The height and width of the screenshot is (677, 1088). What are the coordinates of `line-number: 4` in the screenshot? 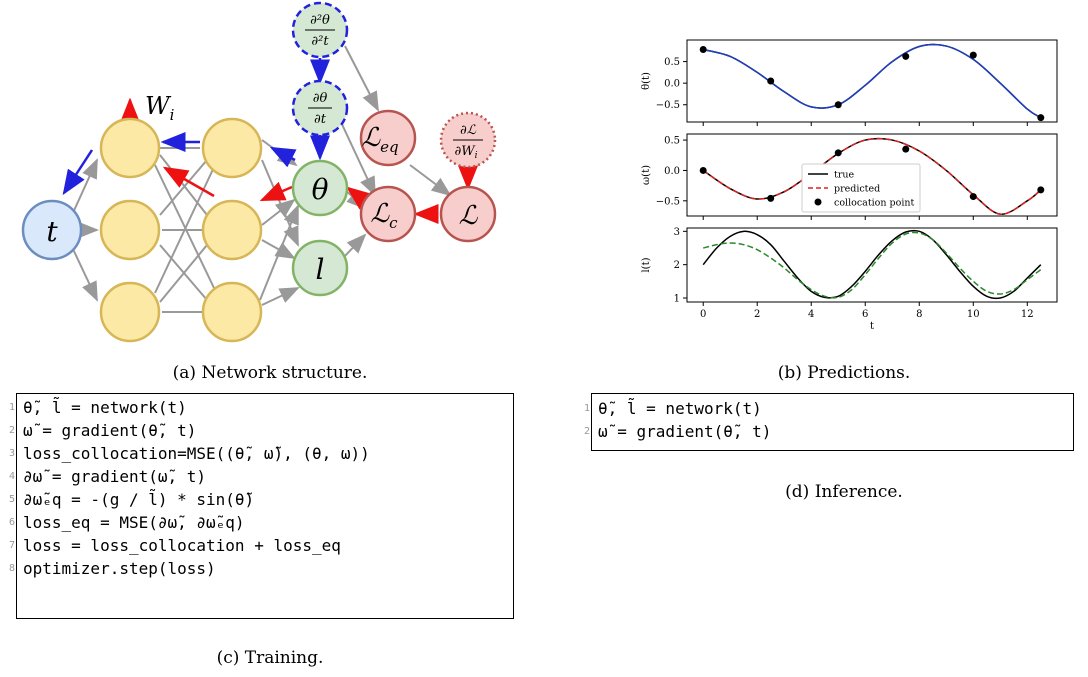 It's located at (11, 476).